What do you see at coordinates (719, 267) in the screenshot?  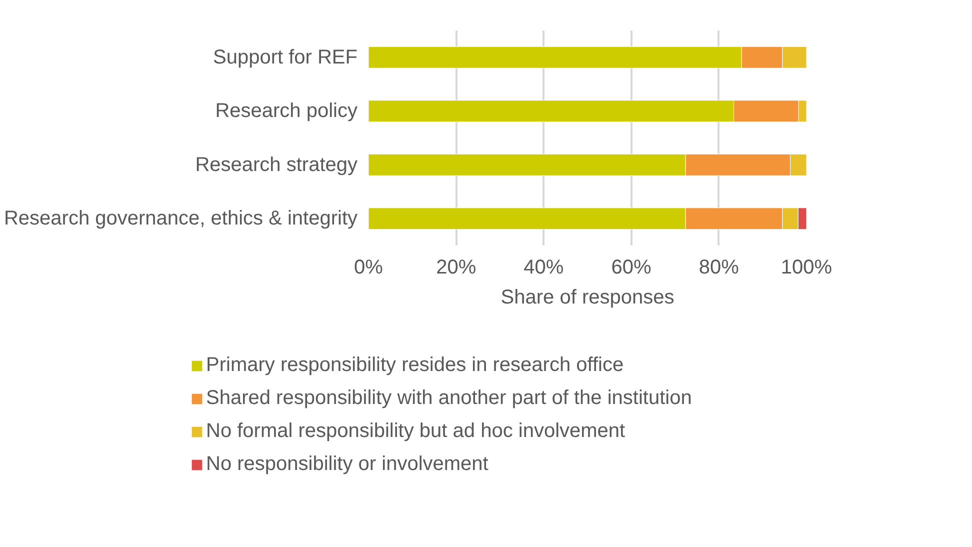 I see `x-tick-label: 80%` at bounding box center [719, 267].